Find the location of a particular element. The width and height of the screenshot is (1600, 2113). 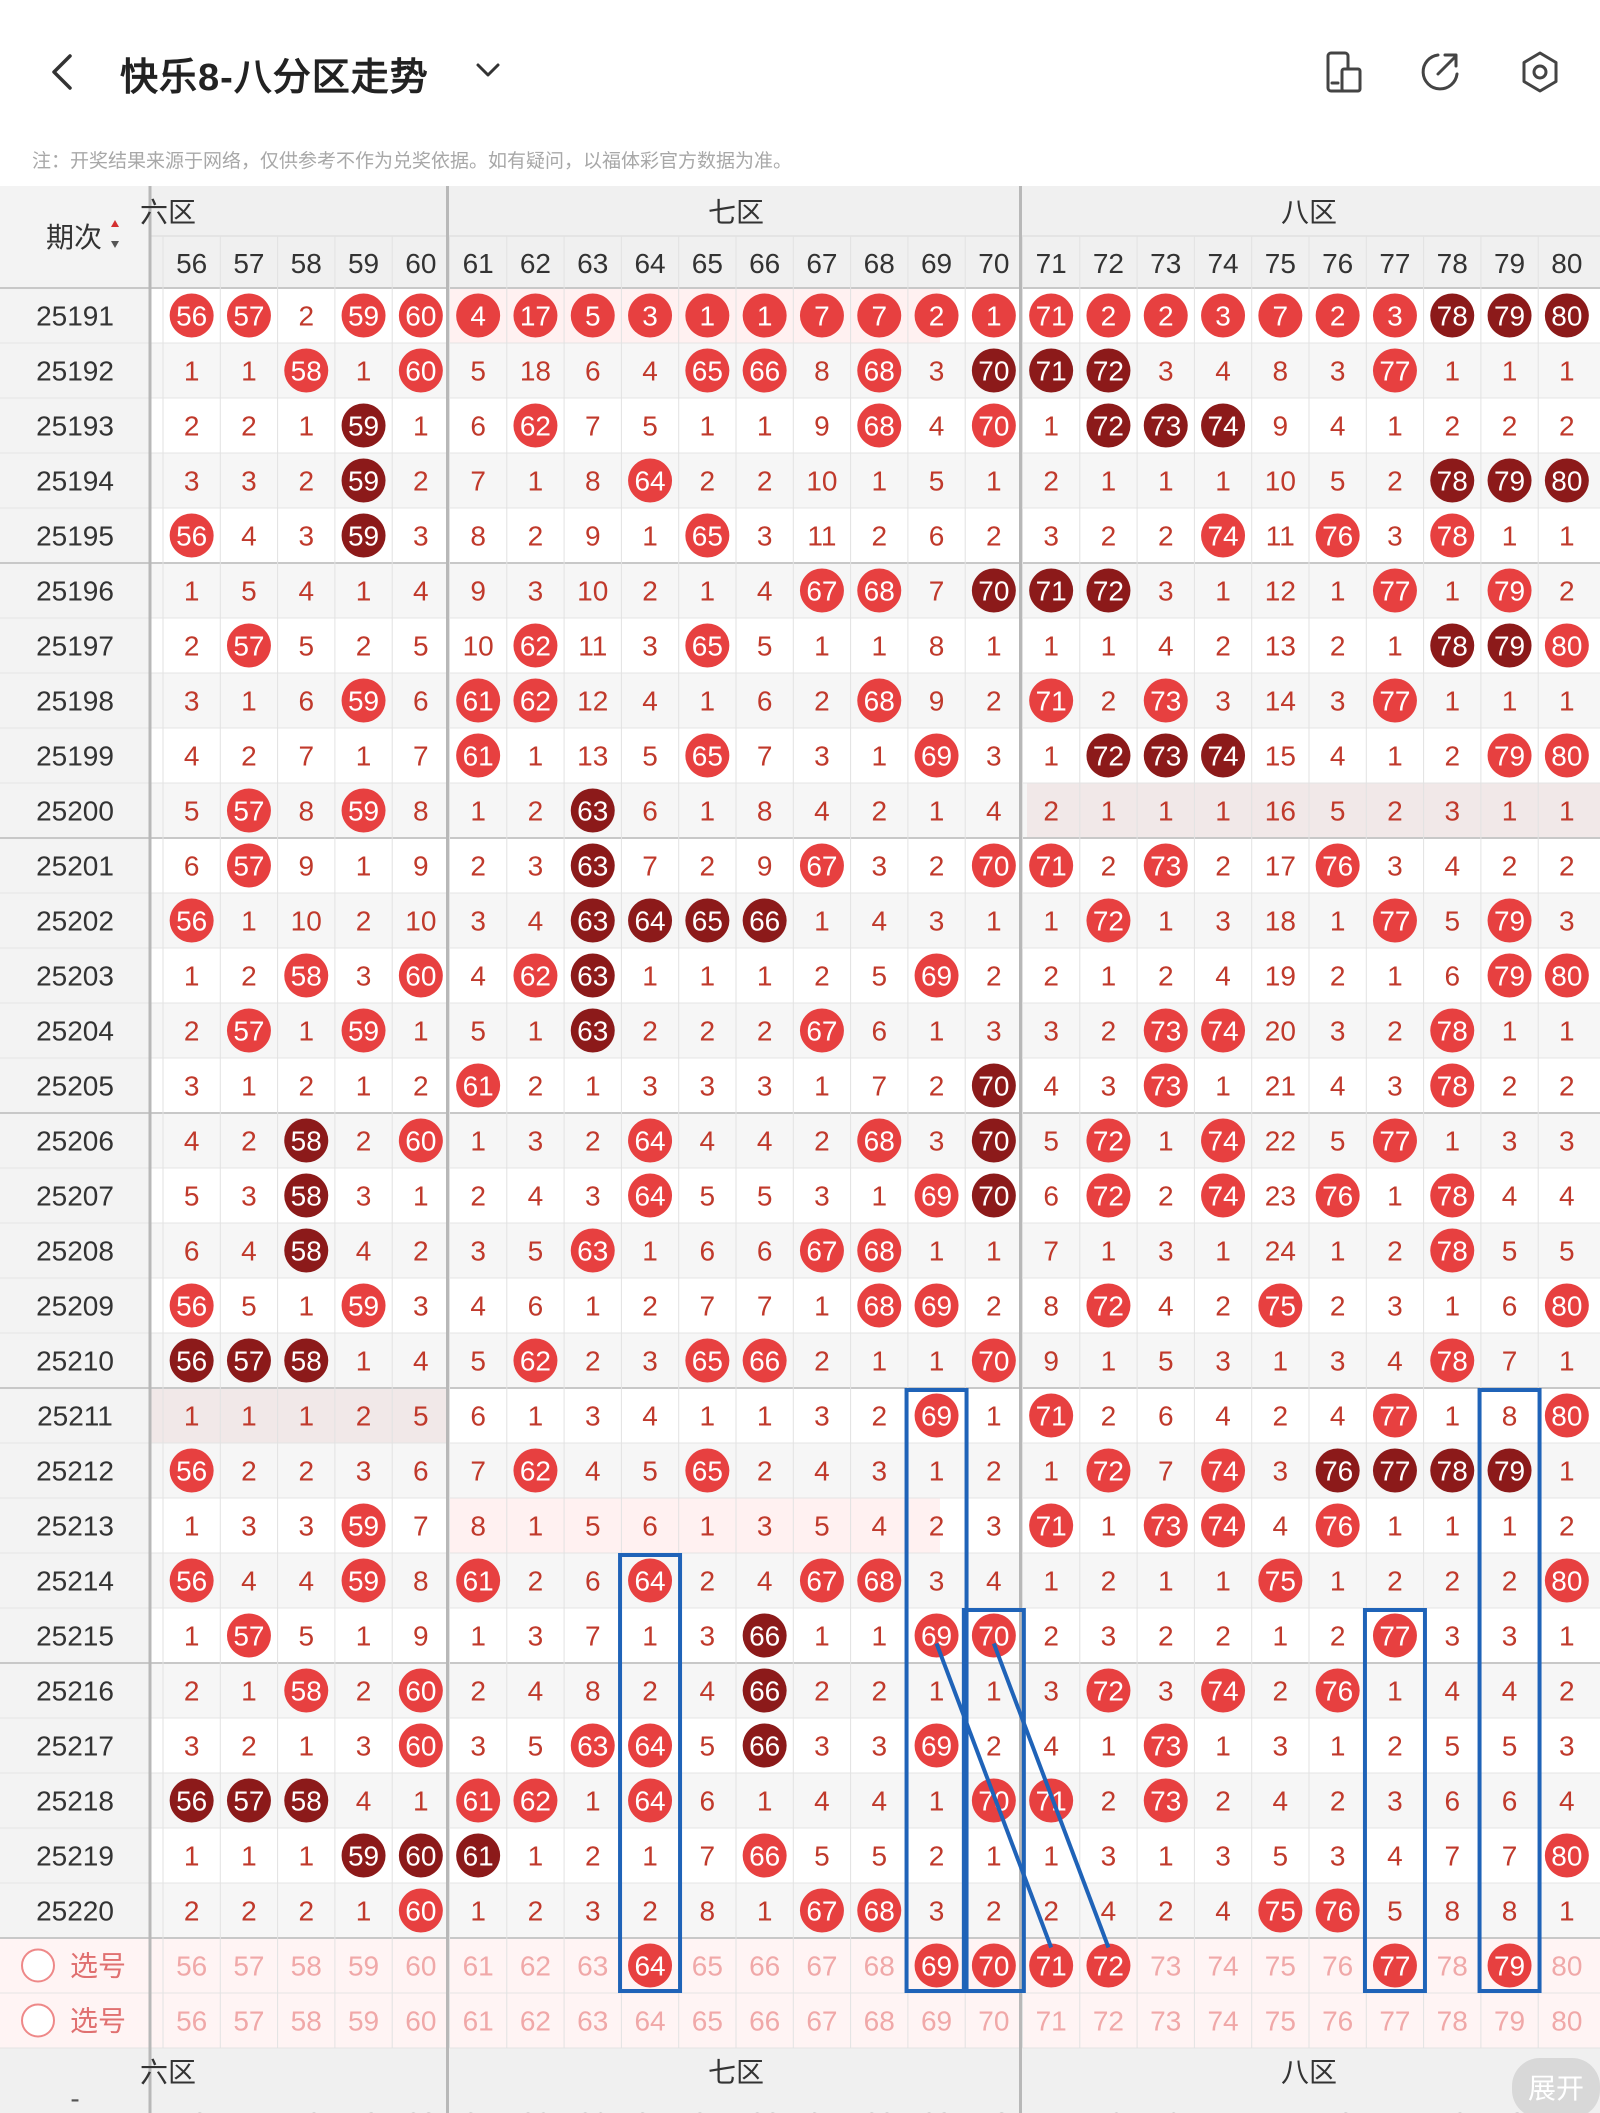

miss-count: 9 is located at coordinates (822, 426).